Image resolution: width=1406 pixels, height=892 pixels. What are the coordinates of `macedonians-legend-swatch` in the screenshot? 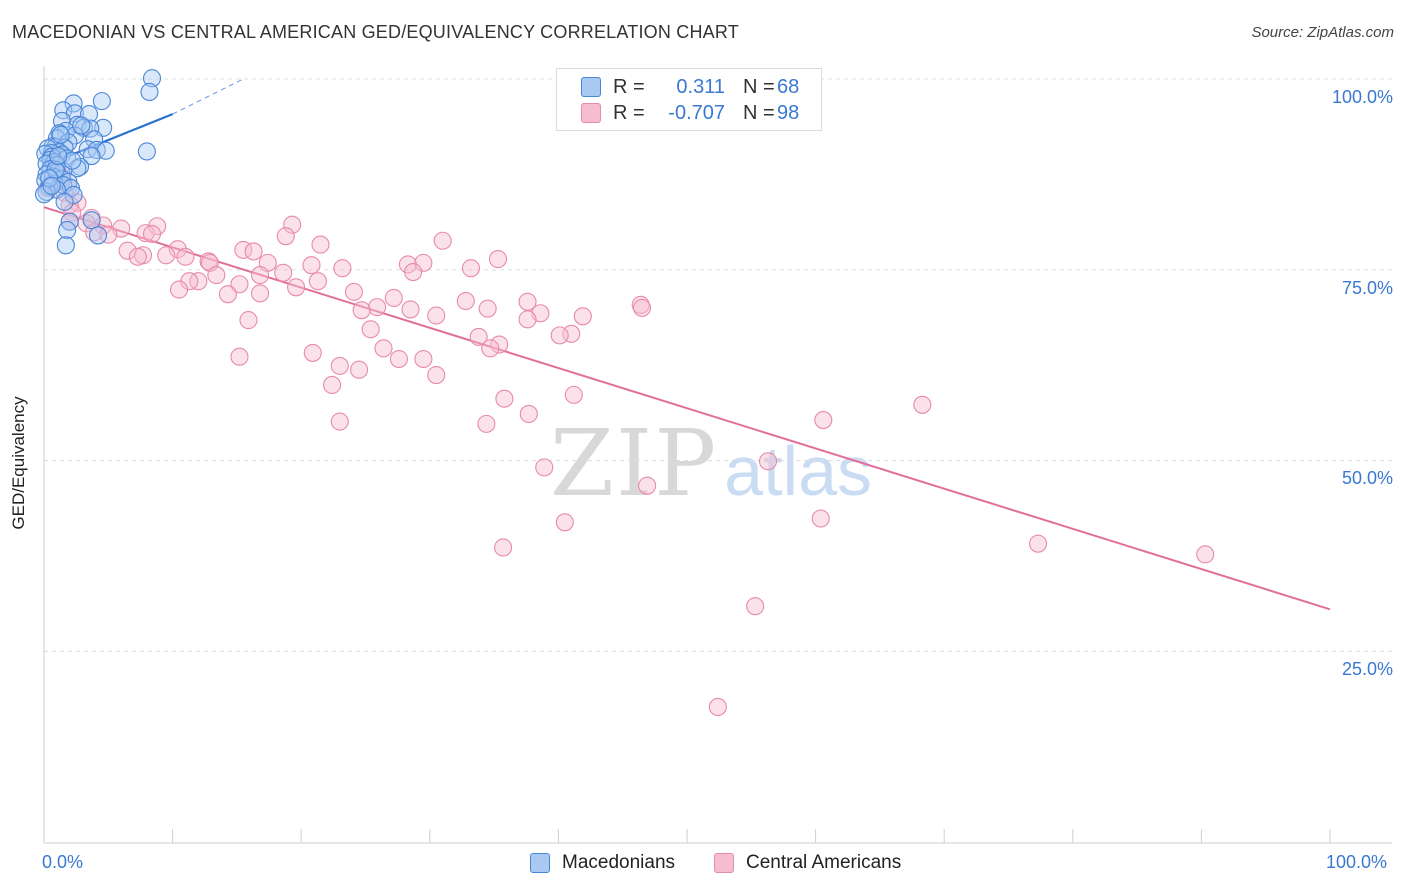 It's located at (540, 863).